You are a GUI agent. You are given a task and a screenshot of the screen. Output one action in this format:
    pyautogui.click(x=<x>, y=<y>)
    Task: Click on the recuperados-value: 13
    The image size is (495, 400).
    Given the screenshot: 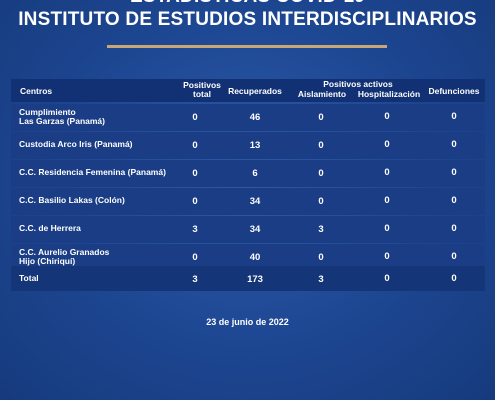 What is the action you would take?
    pyautogui.click(x=255, y=145)
    